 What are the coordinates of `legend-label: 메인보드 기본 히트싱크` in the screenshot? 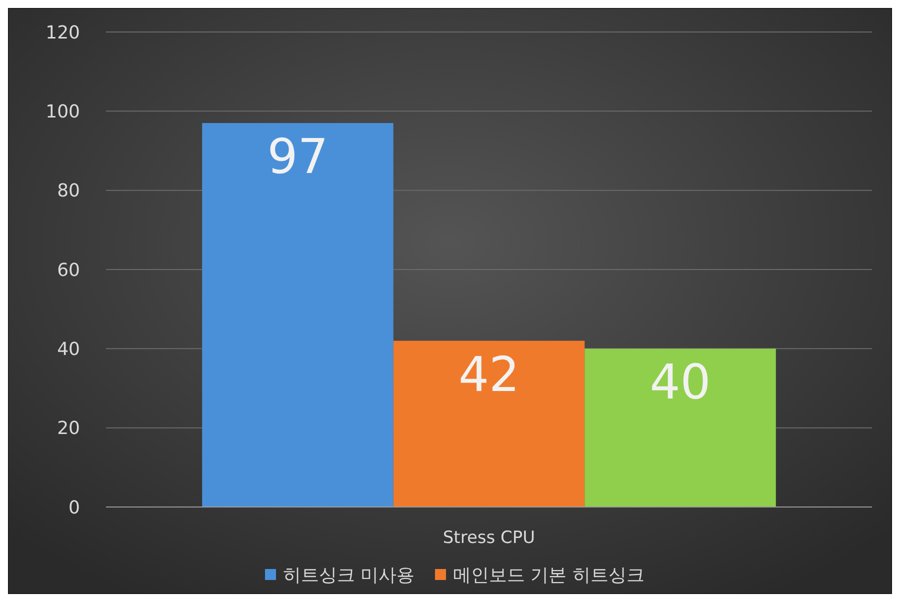 It's located at (548, 575).